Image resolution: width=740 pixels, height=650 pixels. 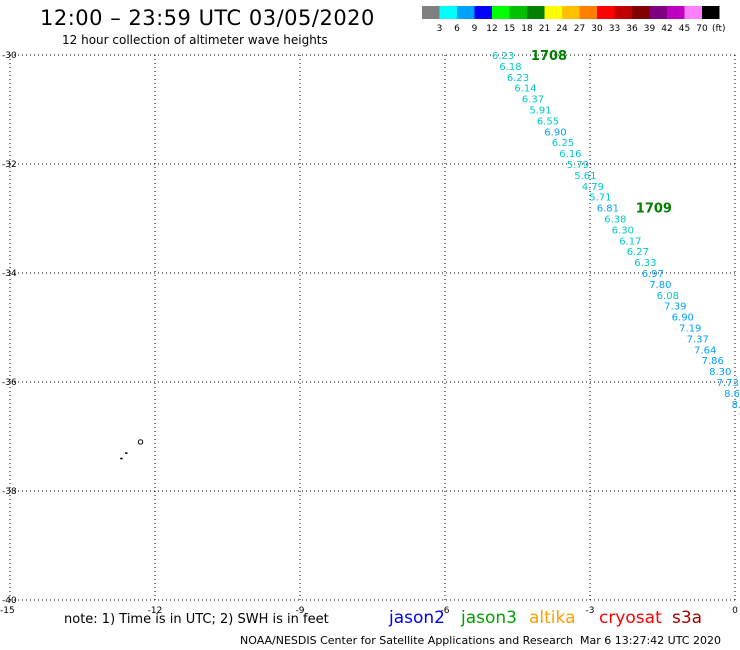 What do you see at coordinates (732, 394) in the screenshot?
I see `swh-reading: 8.67` at bounding box center [732, 394].